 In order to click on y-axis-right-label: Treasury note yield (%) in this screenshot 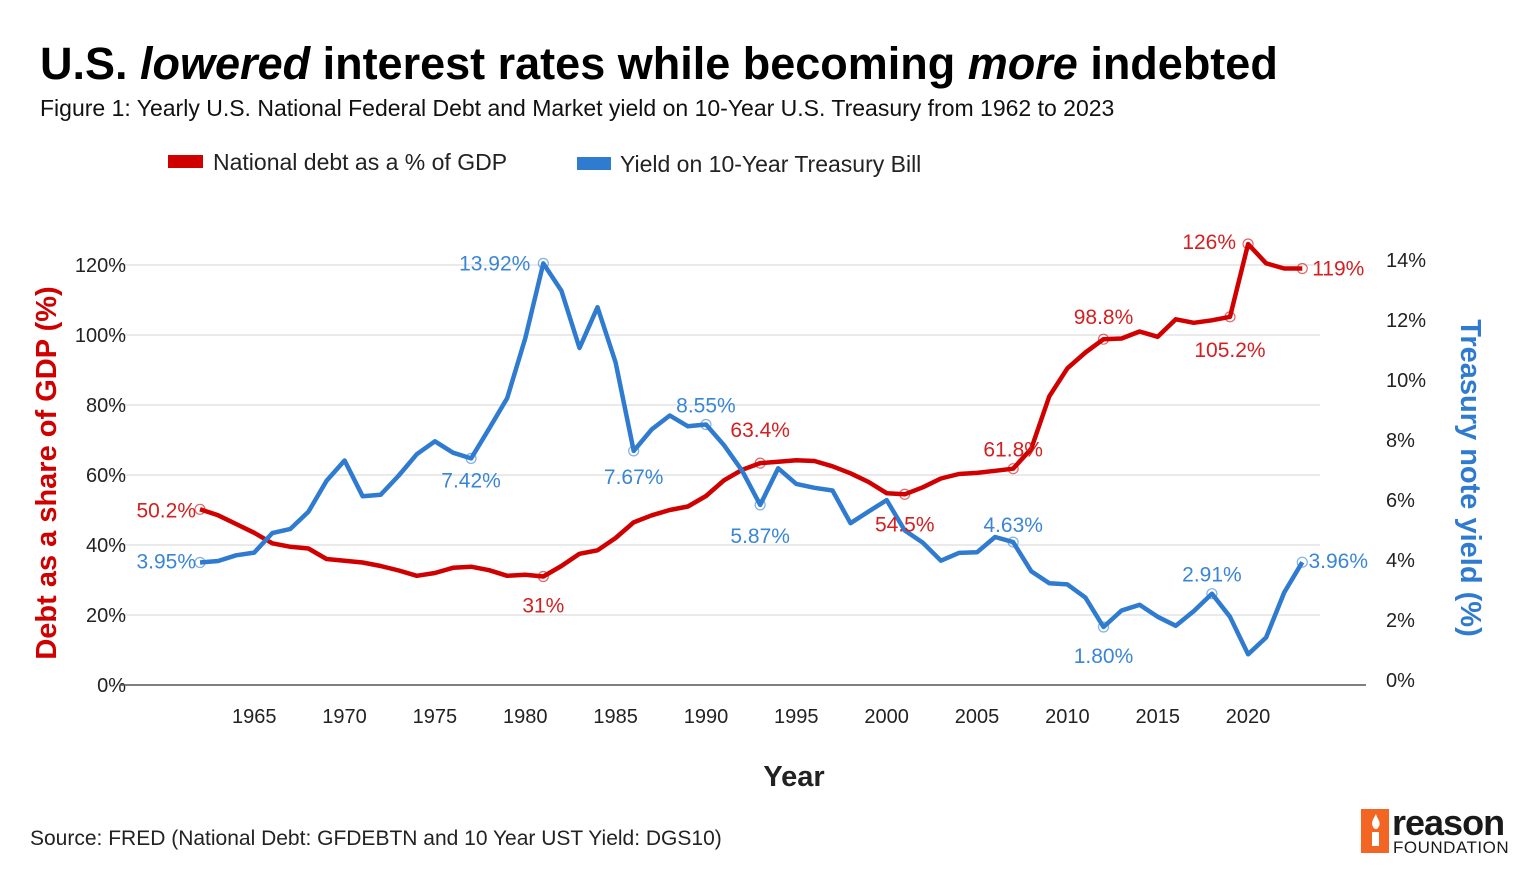, I will do `click(1470, 478)`.